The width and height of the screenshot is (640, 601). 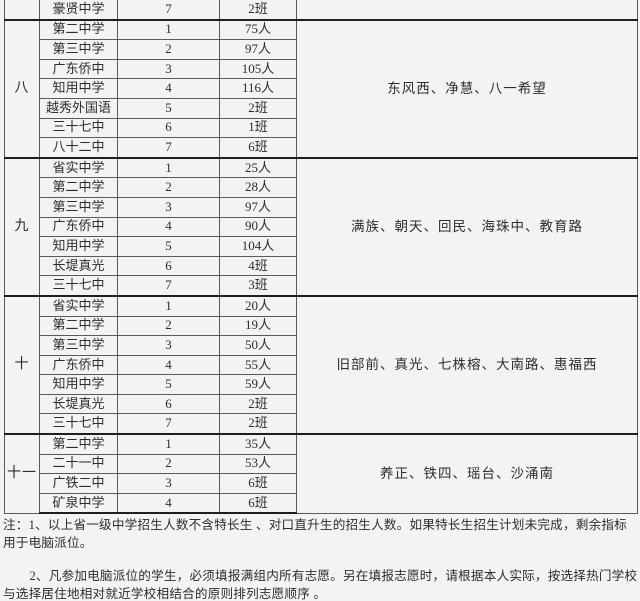 I want to click on table-row: 长堤真光 6 4班, so click(x=321, y=266).